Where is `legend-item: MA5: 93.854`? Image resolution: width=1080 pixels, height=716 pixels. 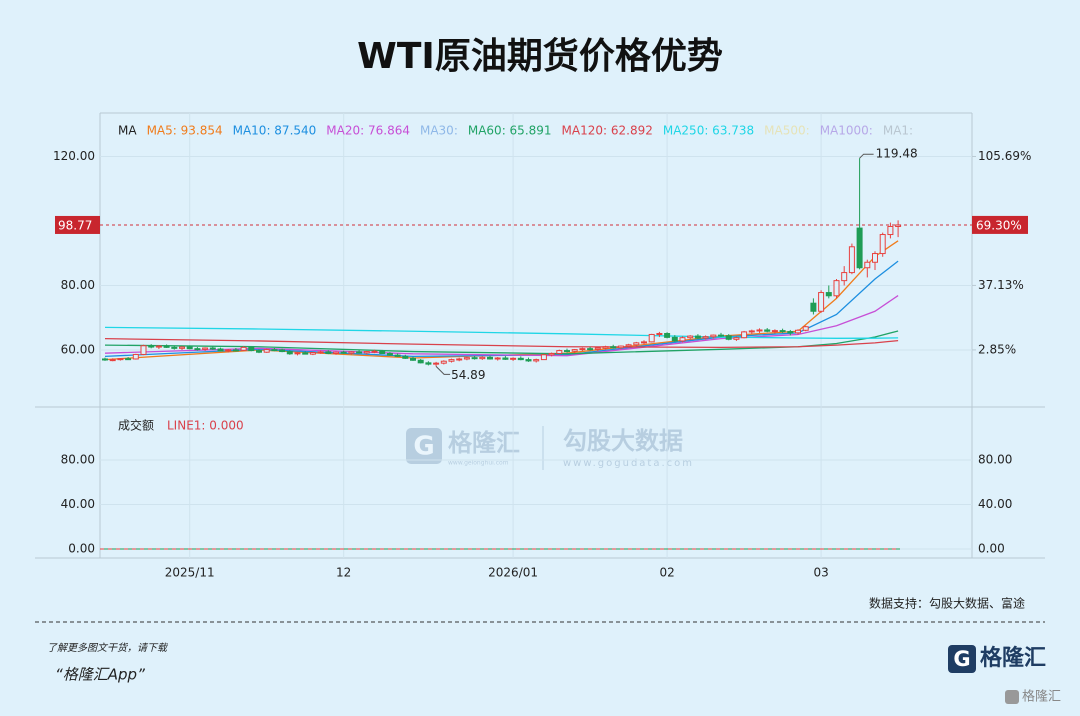 legend-item: MA5: 93.854 is located at coordinates (185, 131).